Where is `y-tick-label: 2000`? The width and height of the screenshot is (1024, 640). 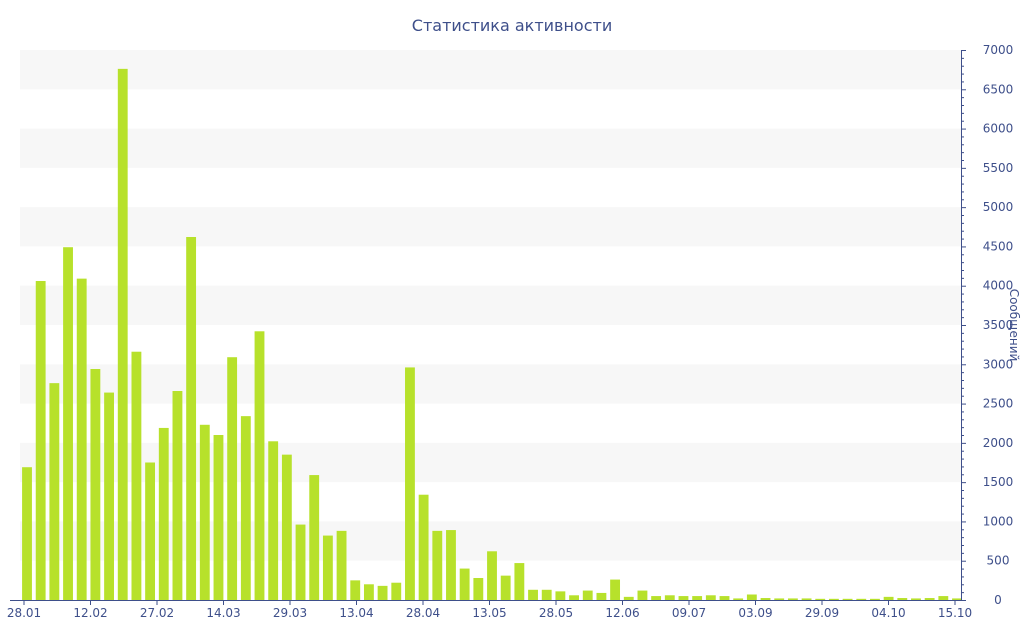
y-tick-label: 2000 is located at coordinates (998, 443).